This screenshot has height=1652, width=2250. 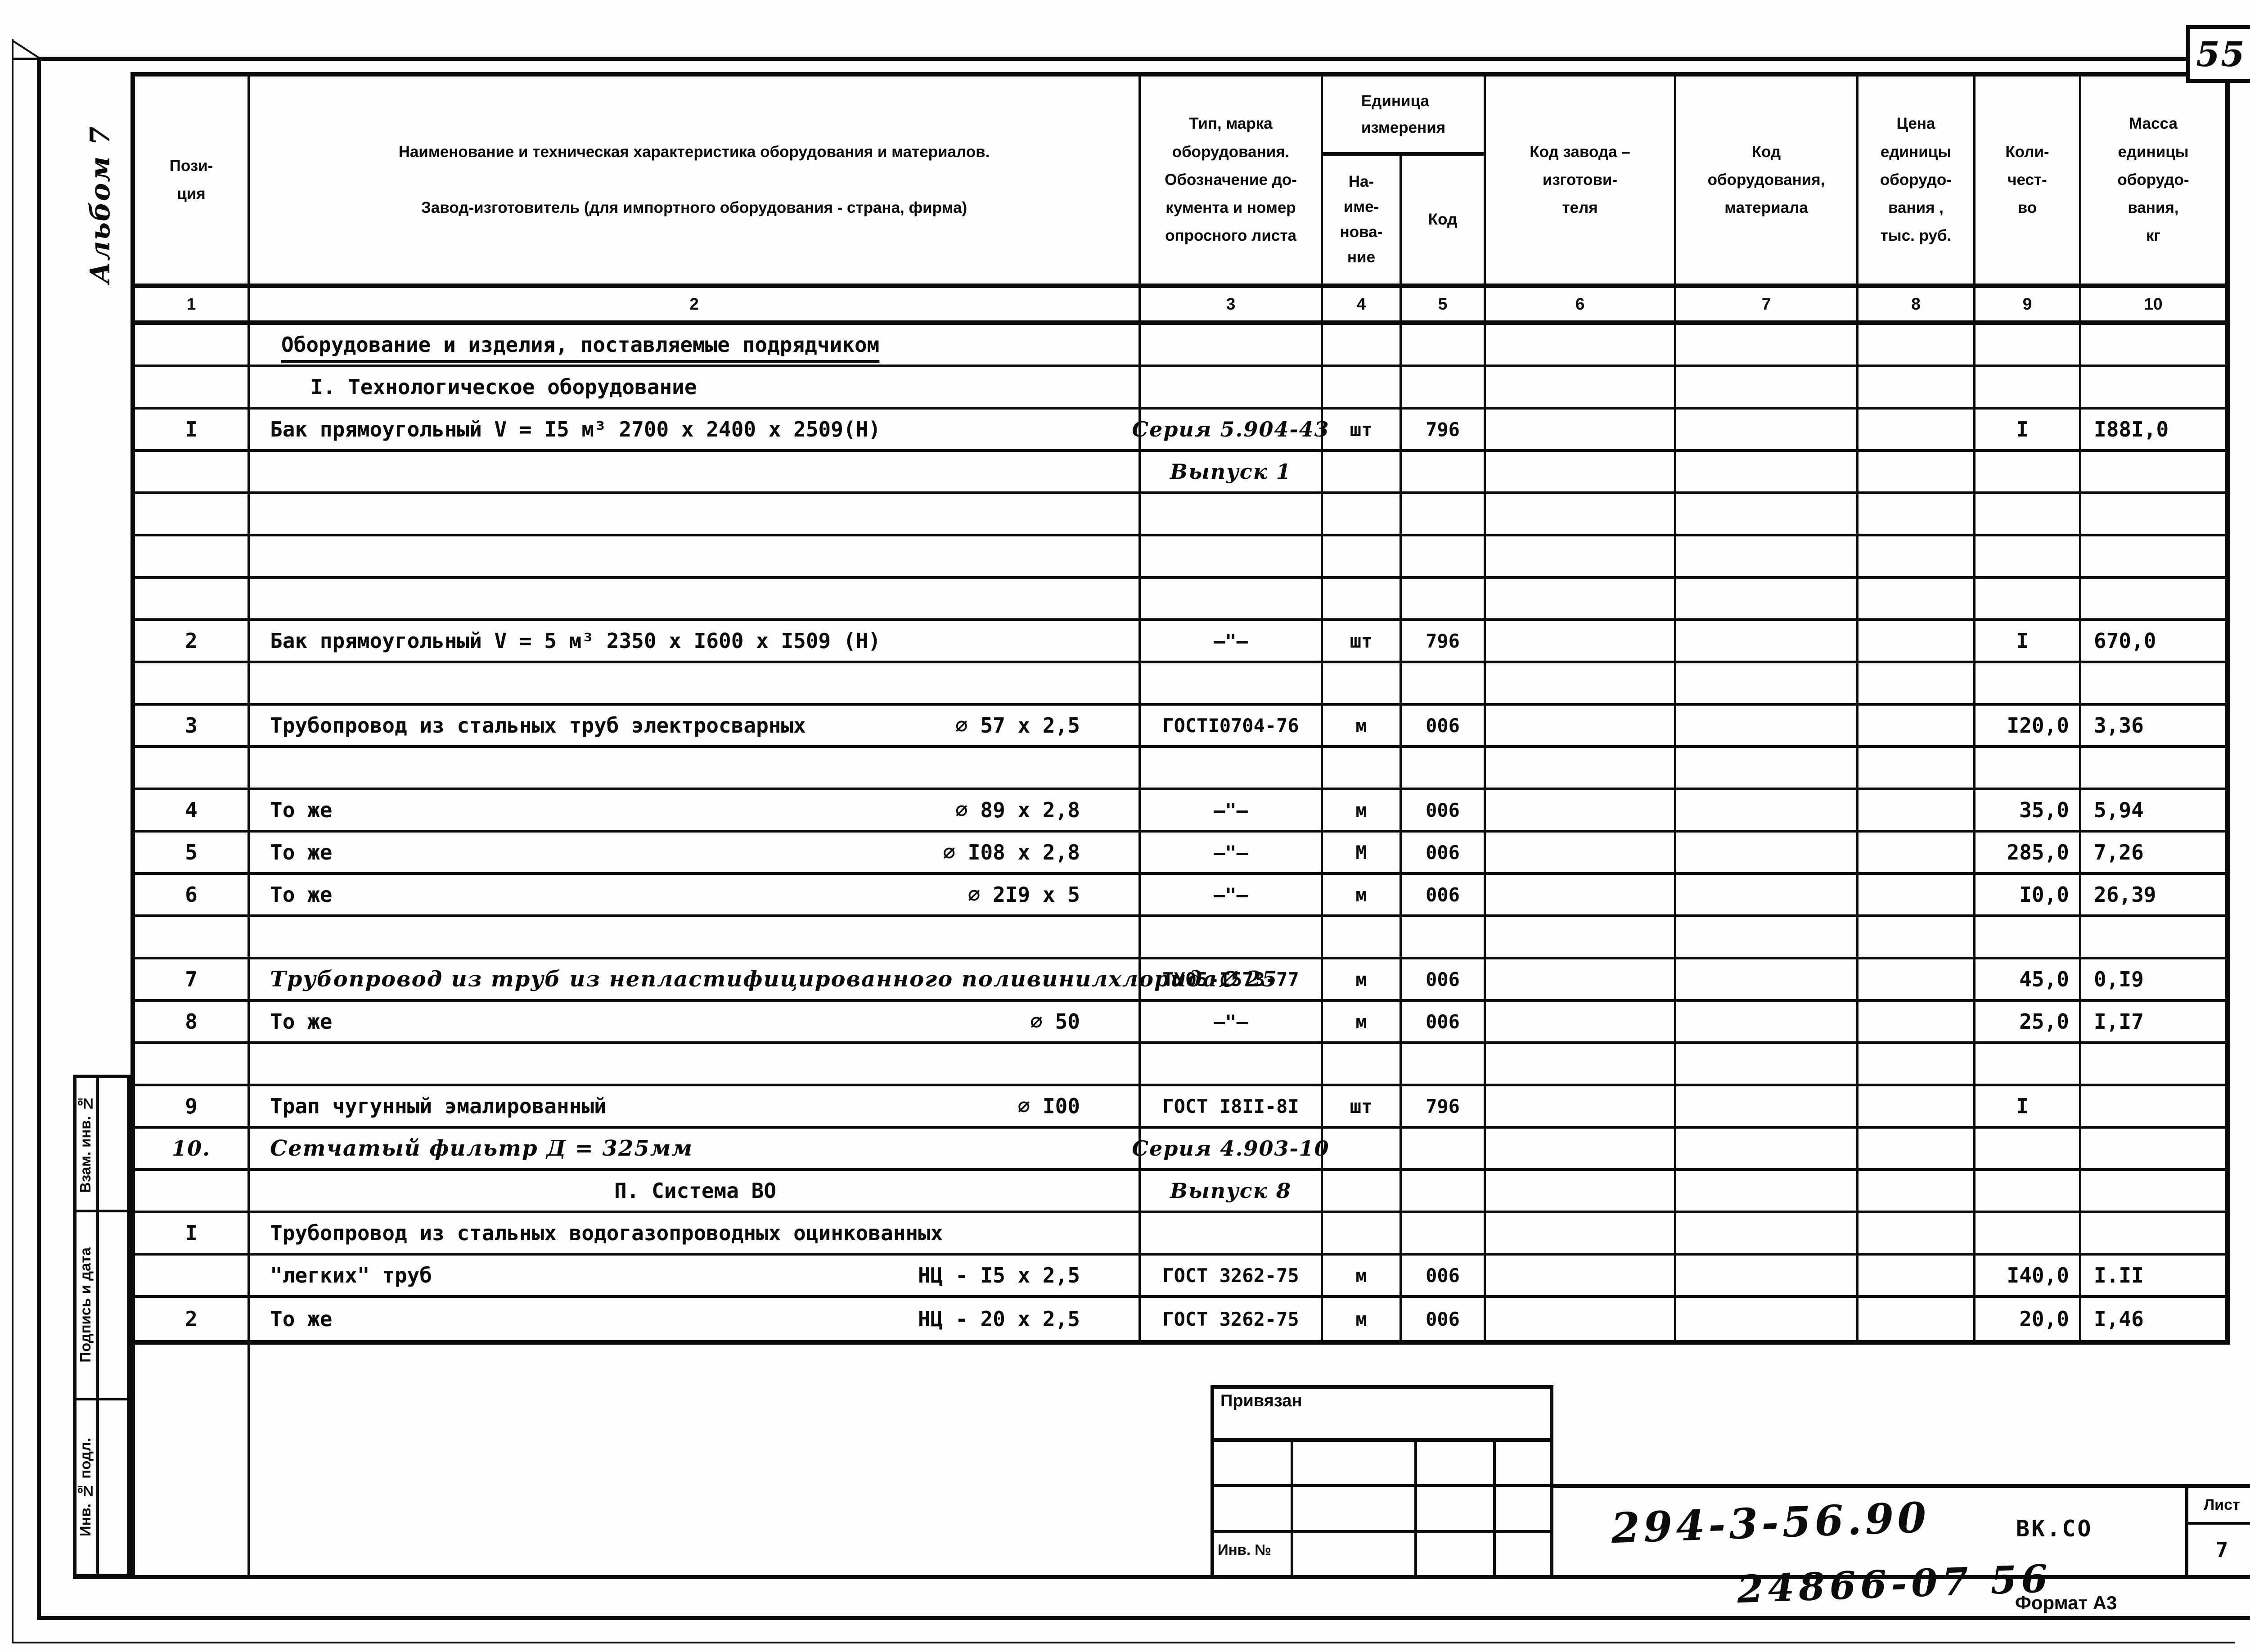 I want to click on item-size: ∅ 25, so click(x=1247, y=979).